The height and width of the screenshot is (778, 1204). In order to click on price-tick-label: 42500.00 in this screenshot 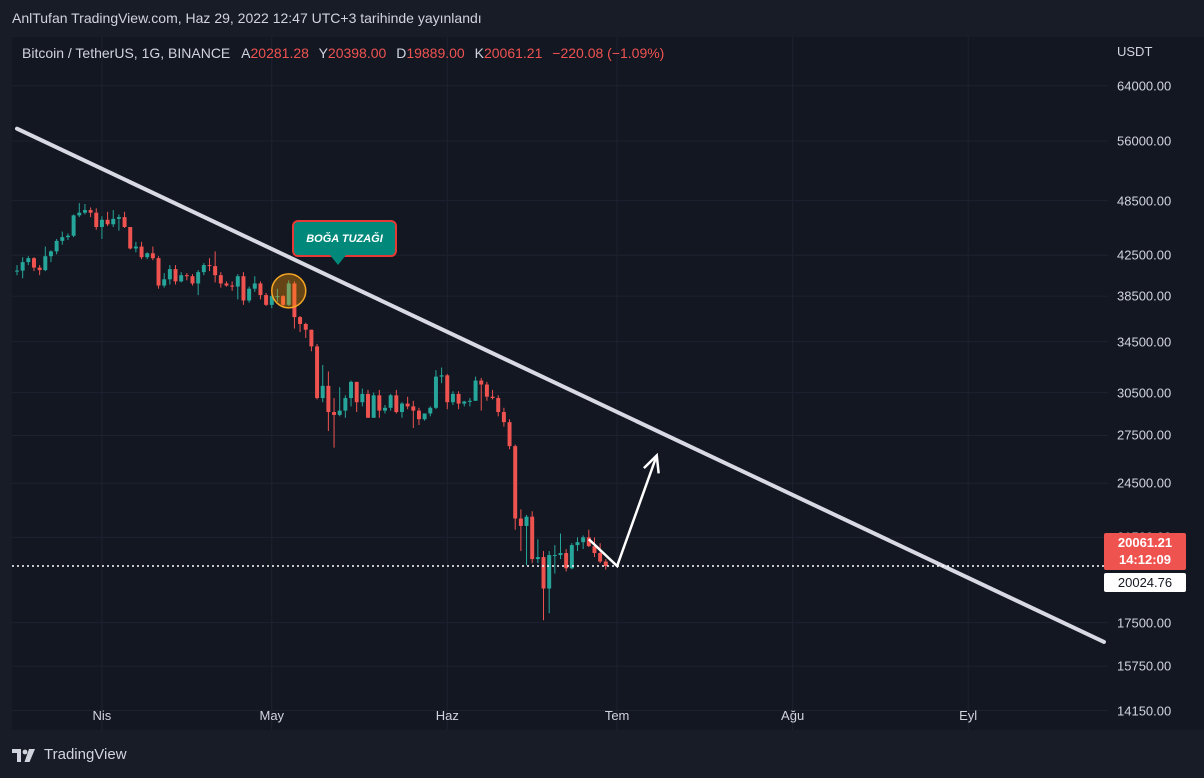, I will do `click(1144, 255)`.